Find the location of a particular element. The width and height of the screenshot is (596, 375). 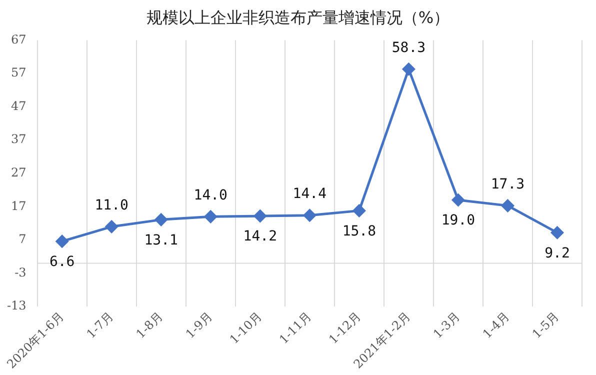

x-tick-label: 1-3月 is located at coordinates (446, 325).